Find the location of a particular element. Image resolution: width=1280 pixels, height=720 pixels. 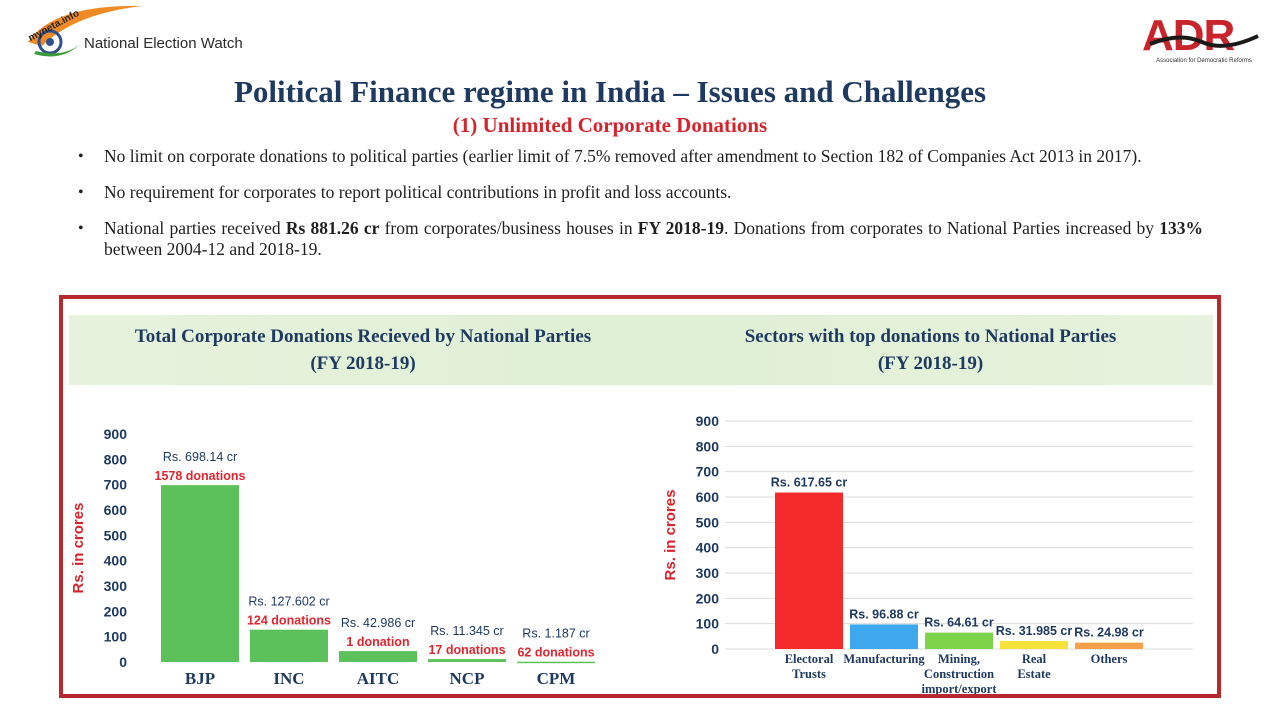

party-chart-value-label: Rs. 698.14 cr is located at coordinates (200, 457).